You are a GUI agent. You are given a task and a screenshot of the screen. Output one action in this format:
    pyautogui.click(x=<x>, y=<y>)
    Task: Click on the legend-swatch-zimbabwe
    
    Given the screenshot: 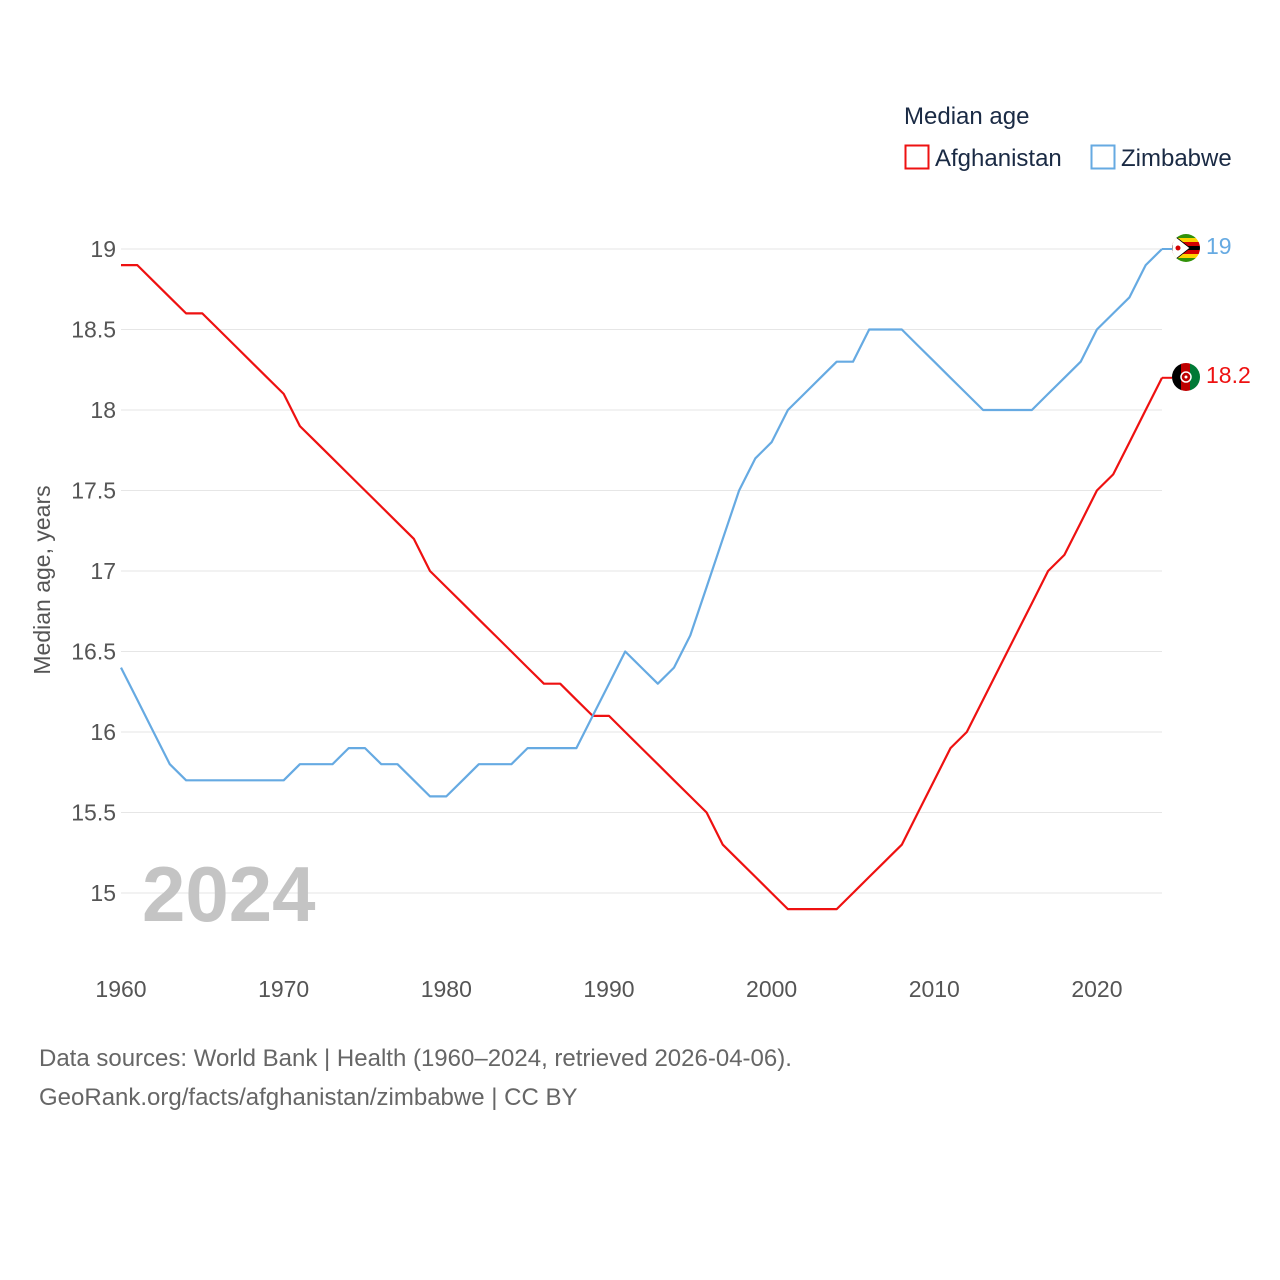 What is the action you would take?
    pyautogui.click(x=1103, y=157)
    